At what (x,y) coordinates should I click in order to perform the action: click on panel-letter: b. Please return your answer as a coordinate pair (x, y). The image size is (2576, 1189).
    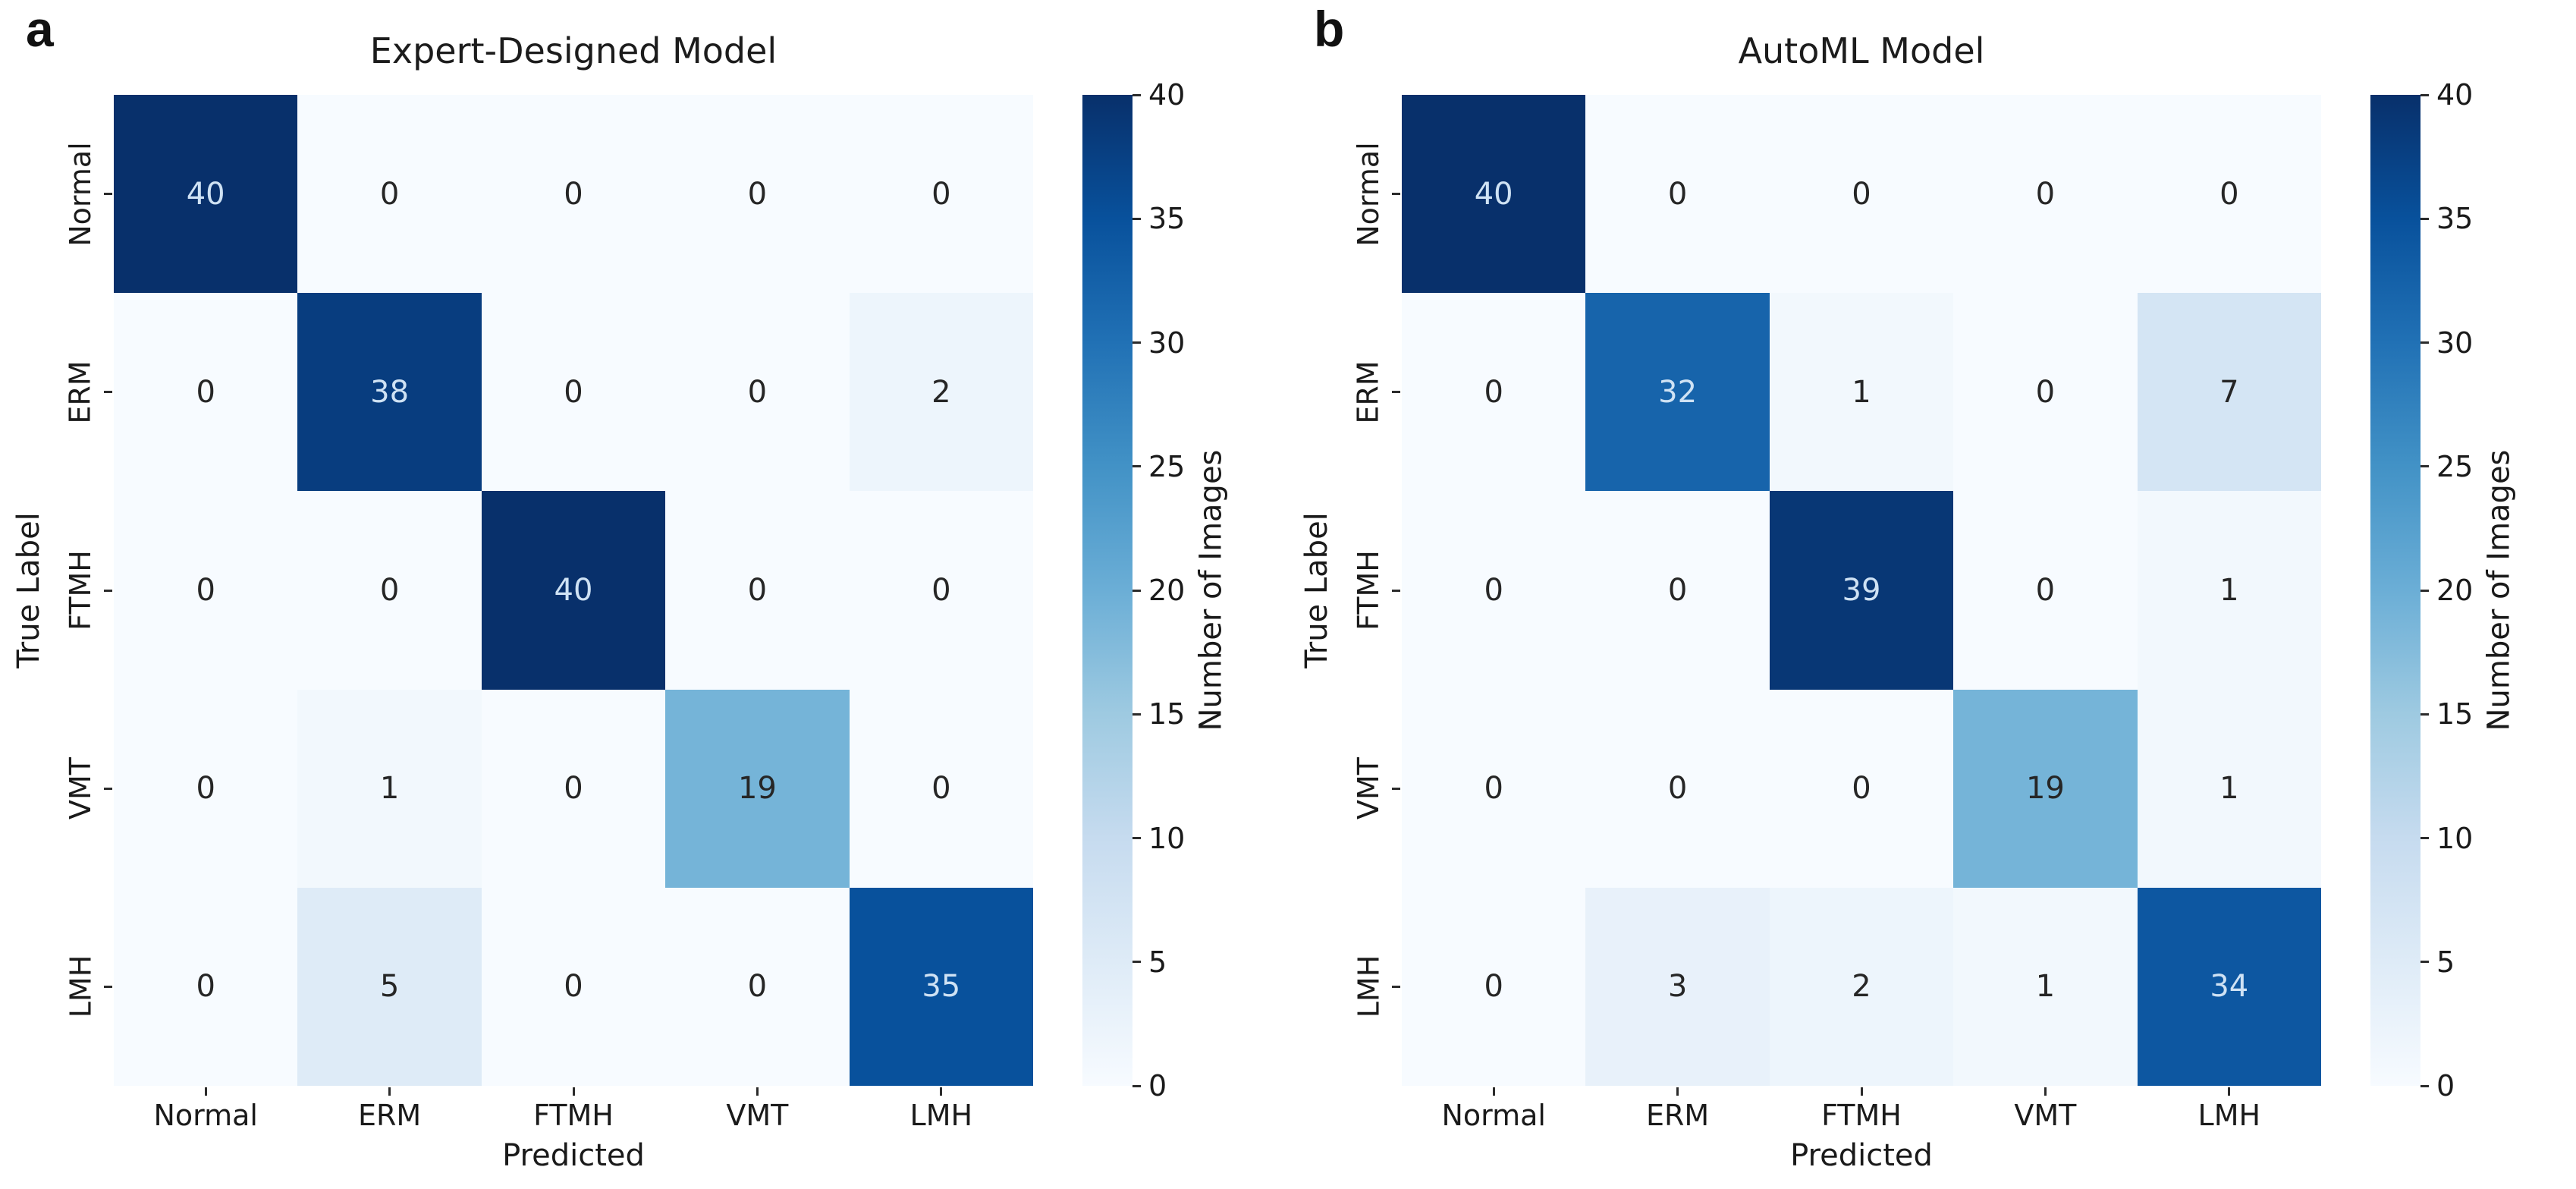
    Looking at the image, I should click on (1329, 29).